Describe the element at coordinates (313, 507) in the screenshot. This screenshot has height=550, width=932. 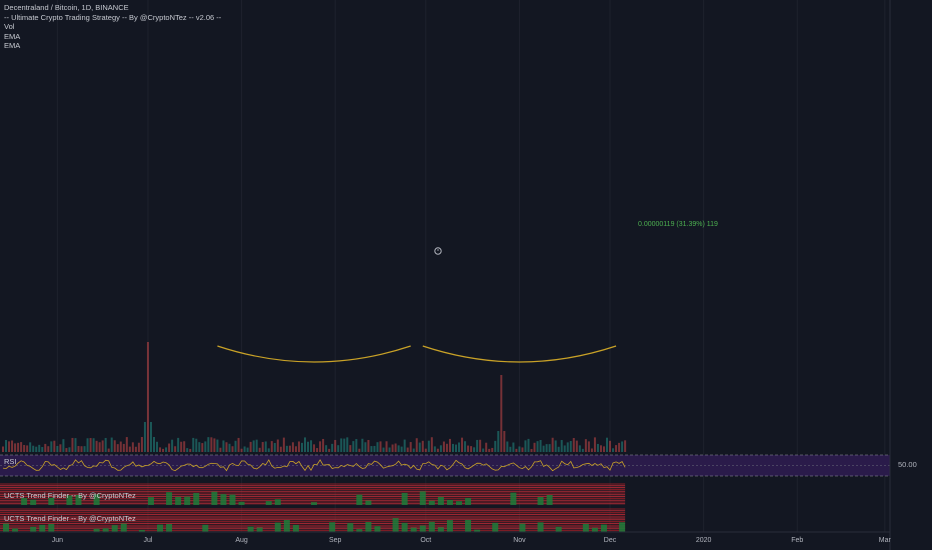
I see `trend-finder-panes` at that location.